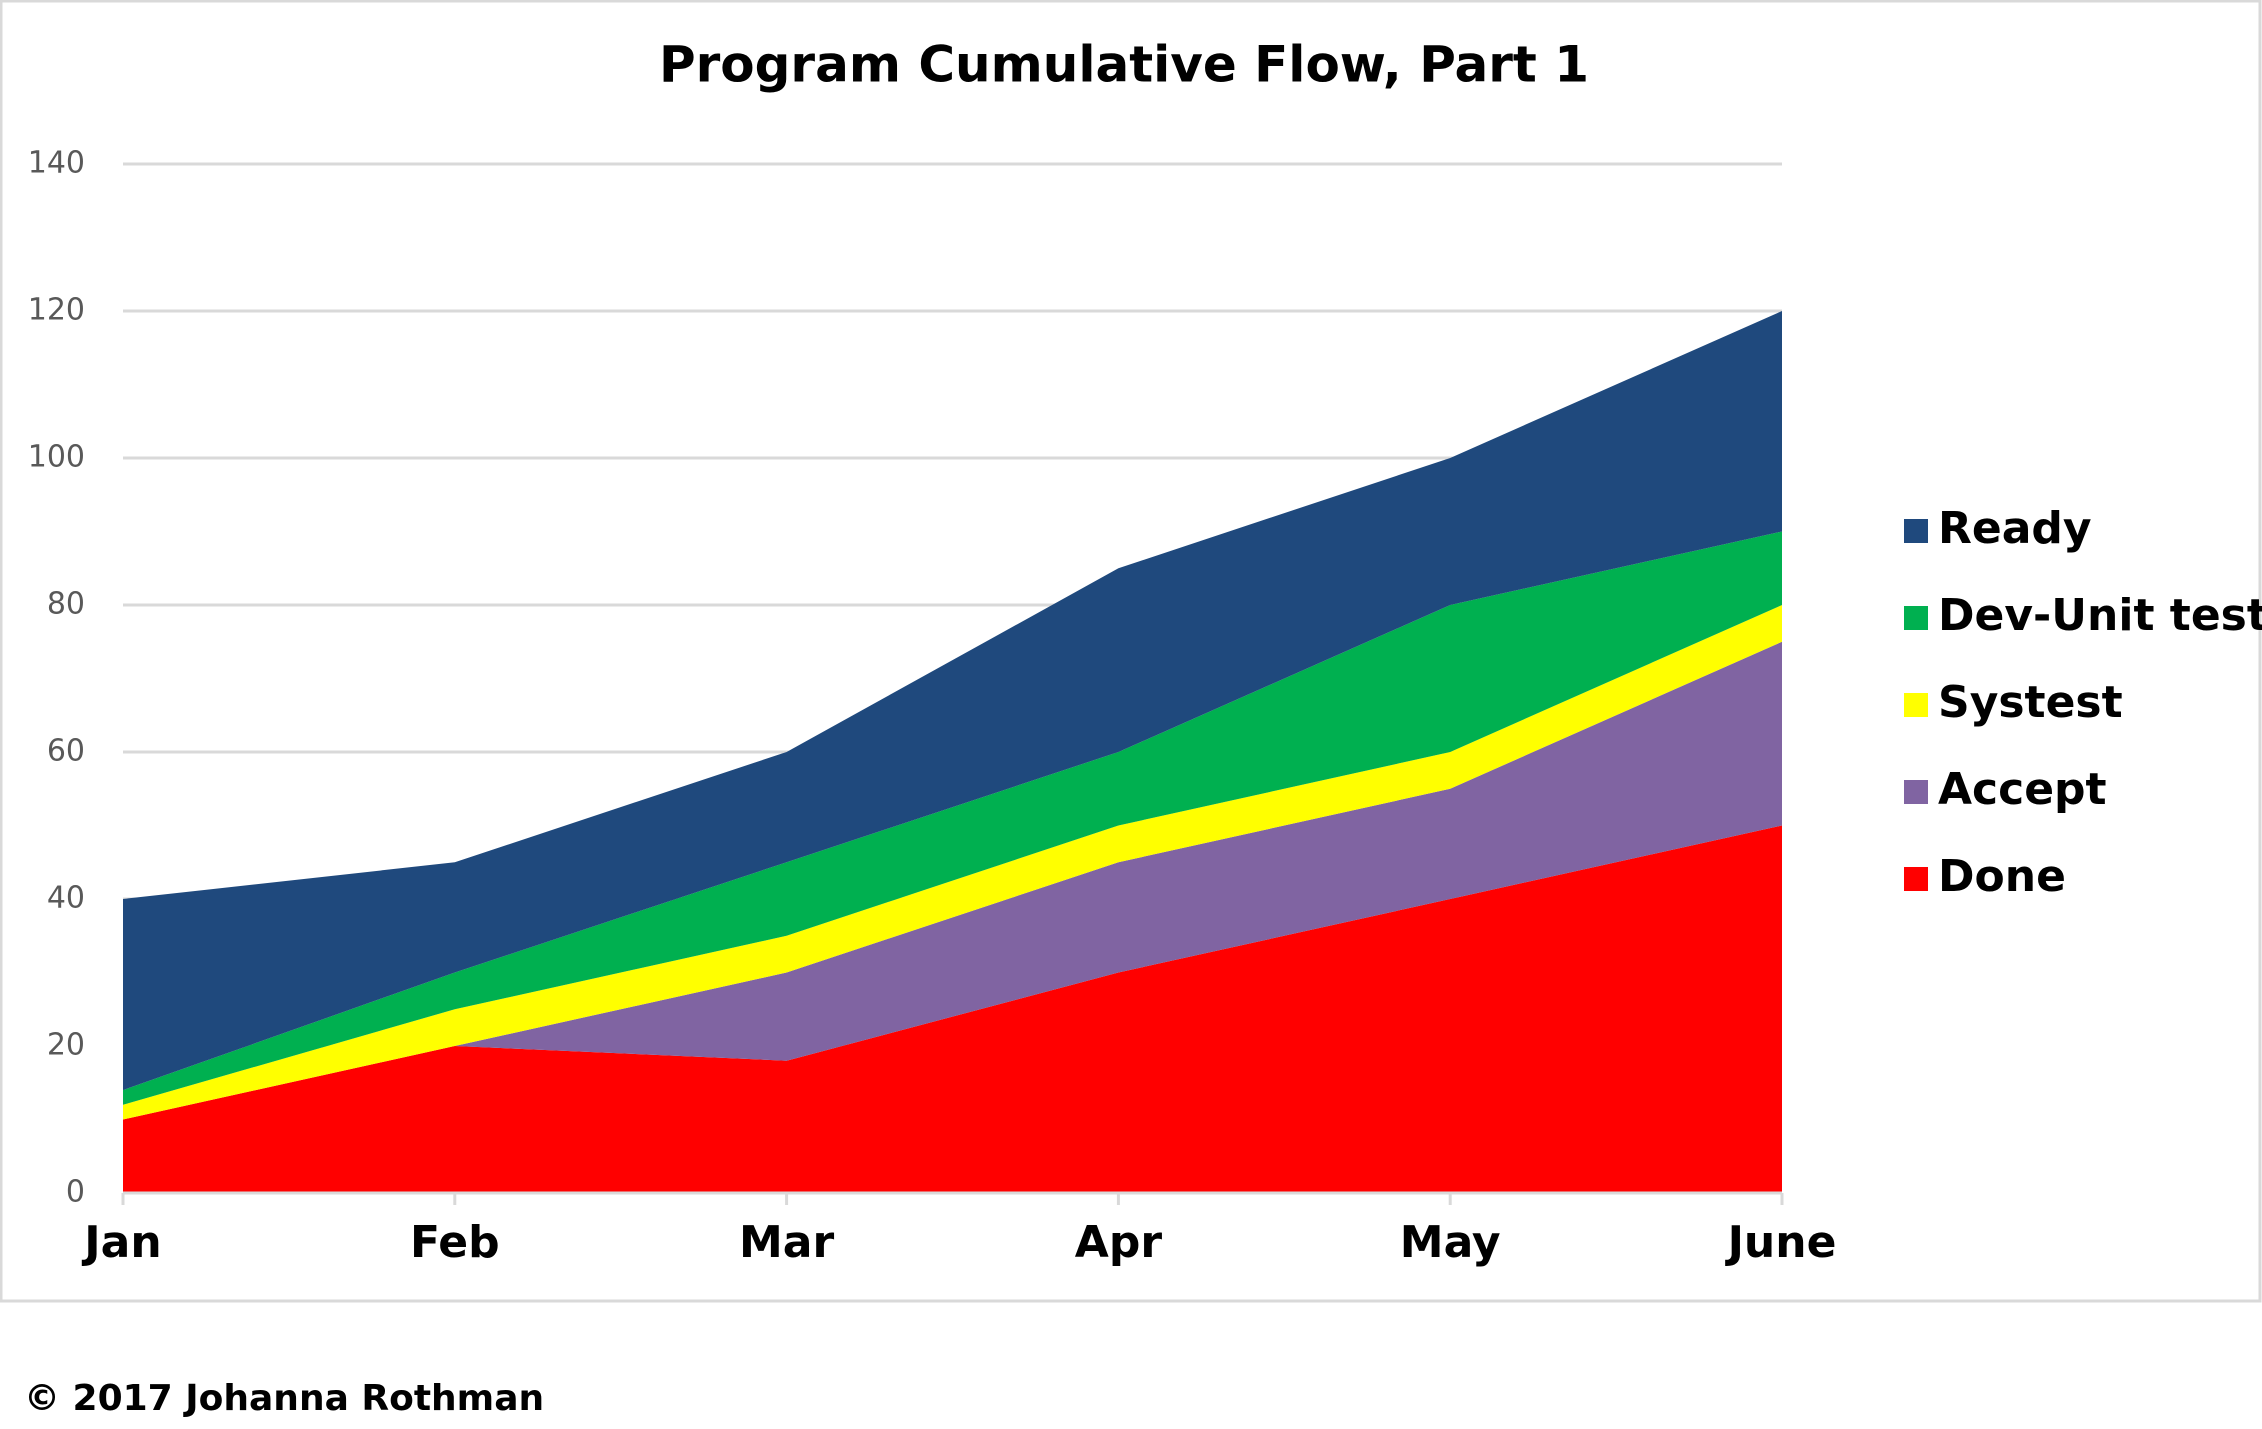 The height and width of the screenshot is (1429, 2262). Describe the element at coordinates (284, 1398) in the screenshot. I see `footer: © 2017 Johanna Rothman` at that location.